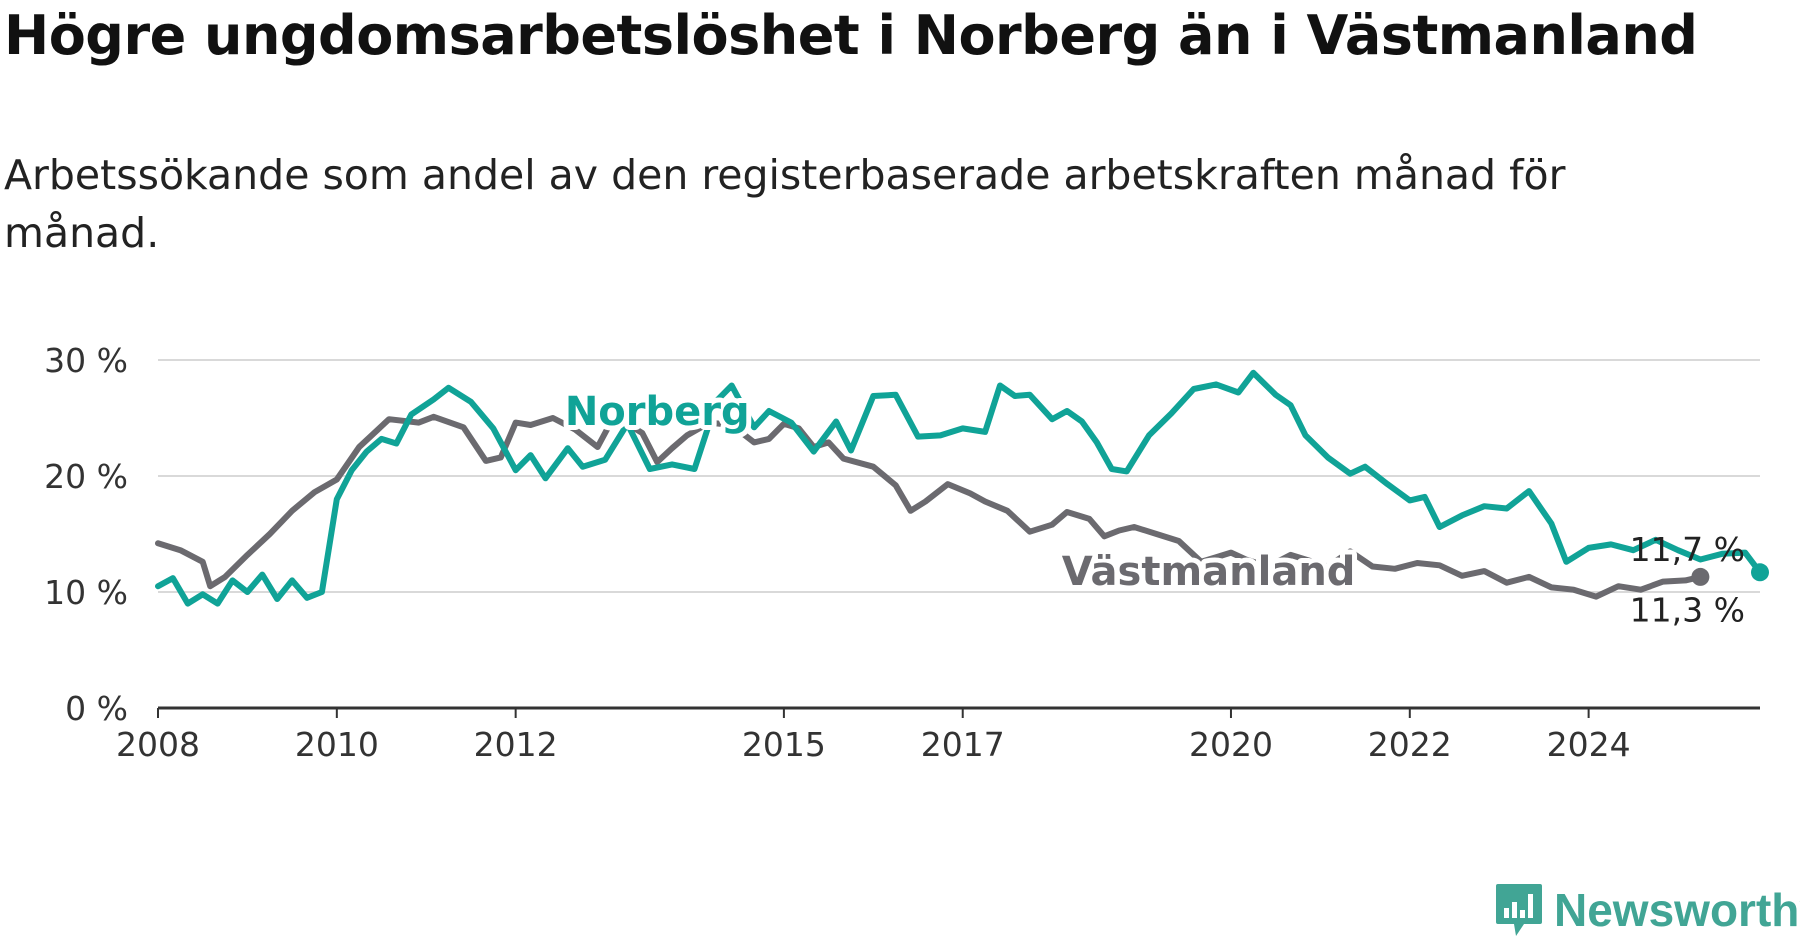  What do you see at coordinates (158, 744) in the screenshot?
I see `x-tick-label: 2008` at bounding box center [158, 744].